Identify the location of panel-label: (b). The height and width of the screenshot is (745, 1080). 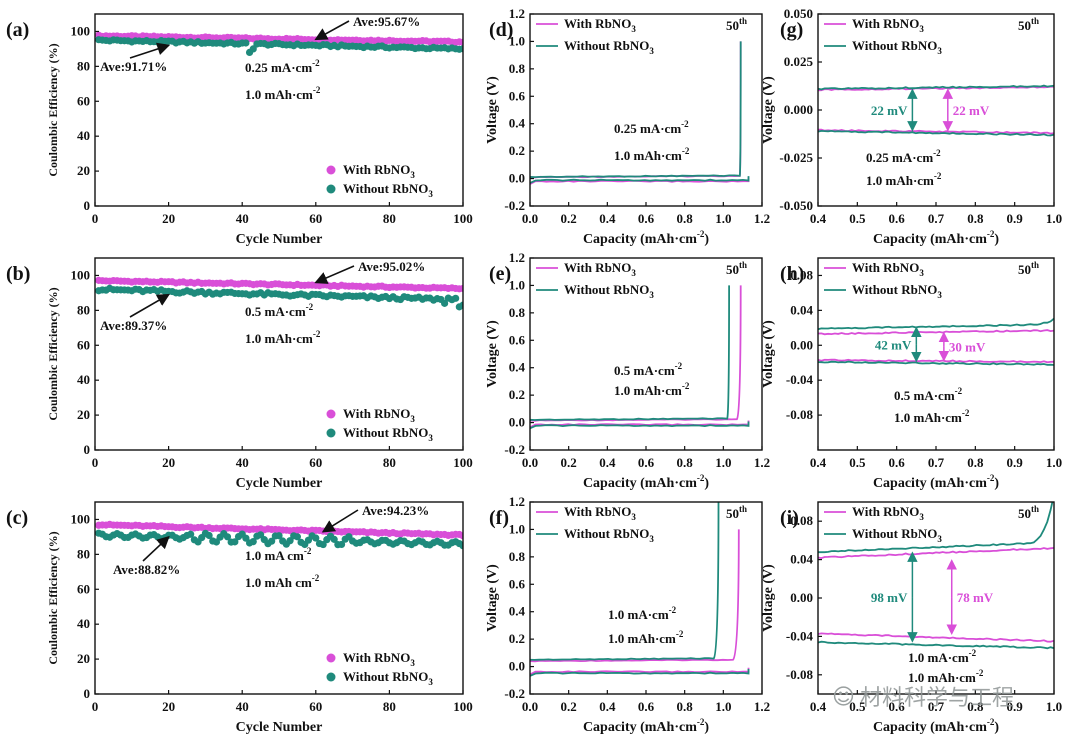
(18, 274).